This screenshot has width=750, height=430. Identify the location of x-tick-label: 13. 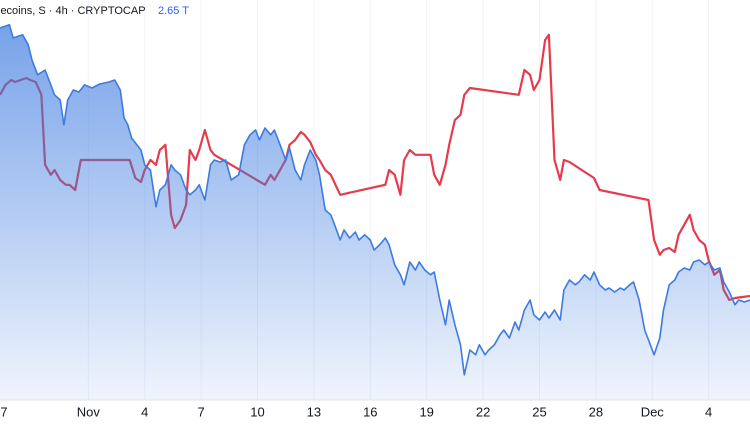
(314, 411).